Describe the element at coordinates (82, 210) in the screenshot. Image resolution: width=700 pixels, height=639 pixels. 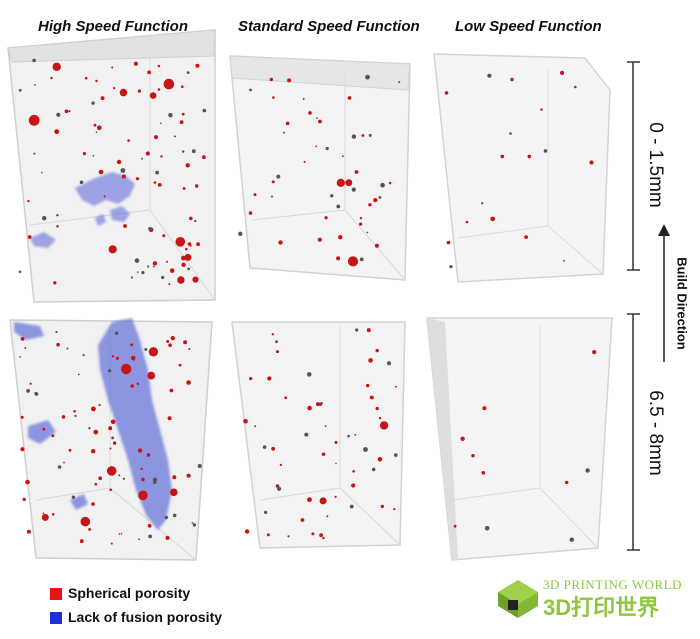
I see `lack-of-fusion-region` at that location.